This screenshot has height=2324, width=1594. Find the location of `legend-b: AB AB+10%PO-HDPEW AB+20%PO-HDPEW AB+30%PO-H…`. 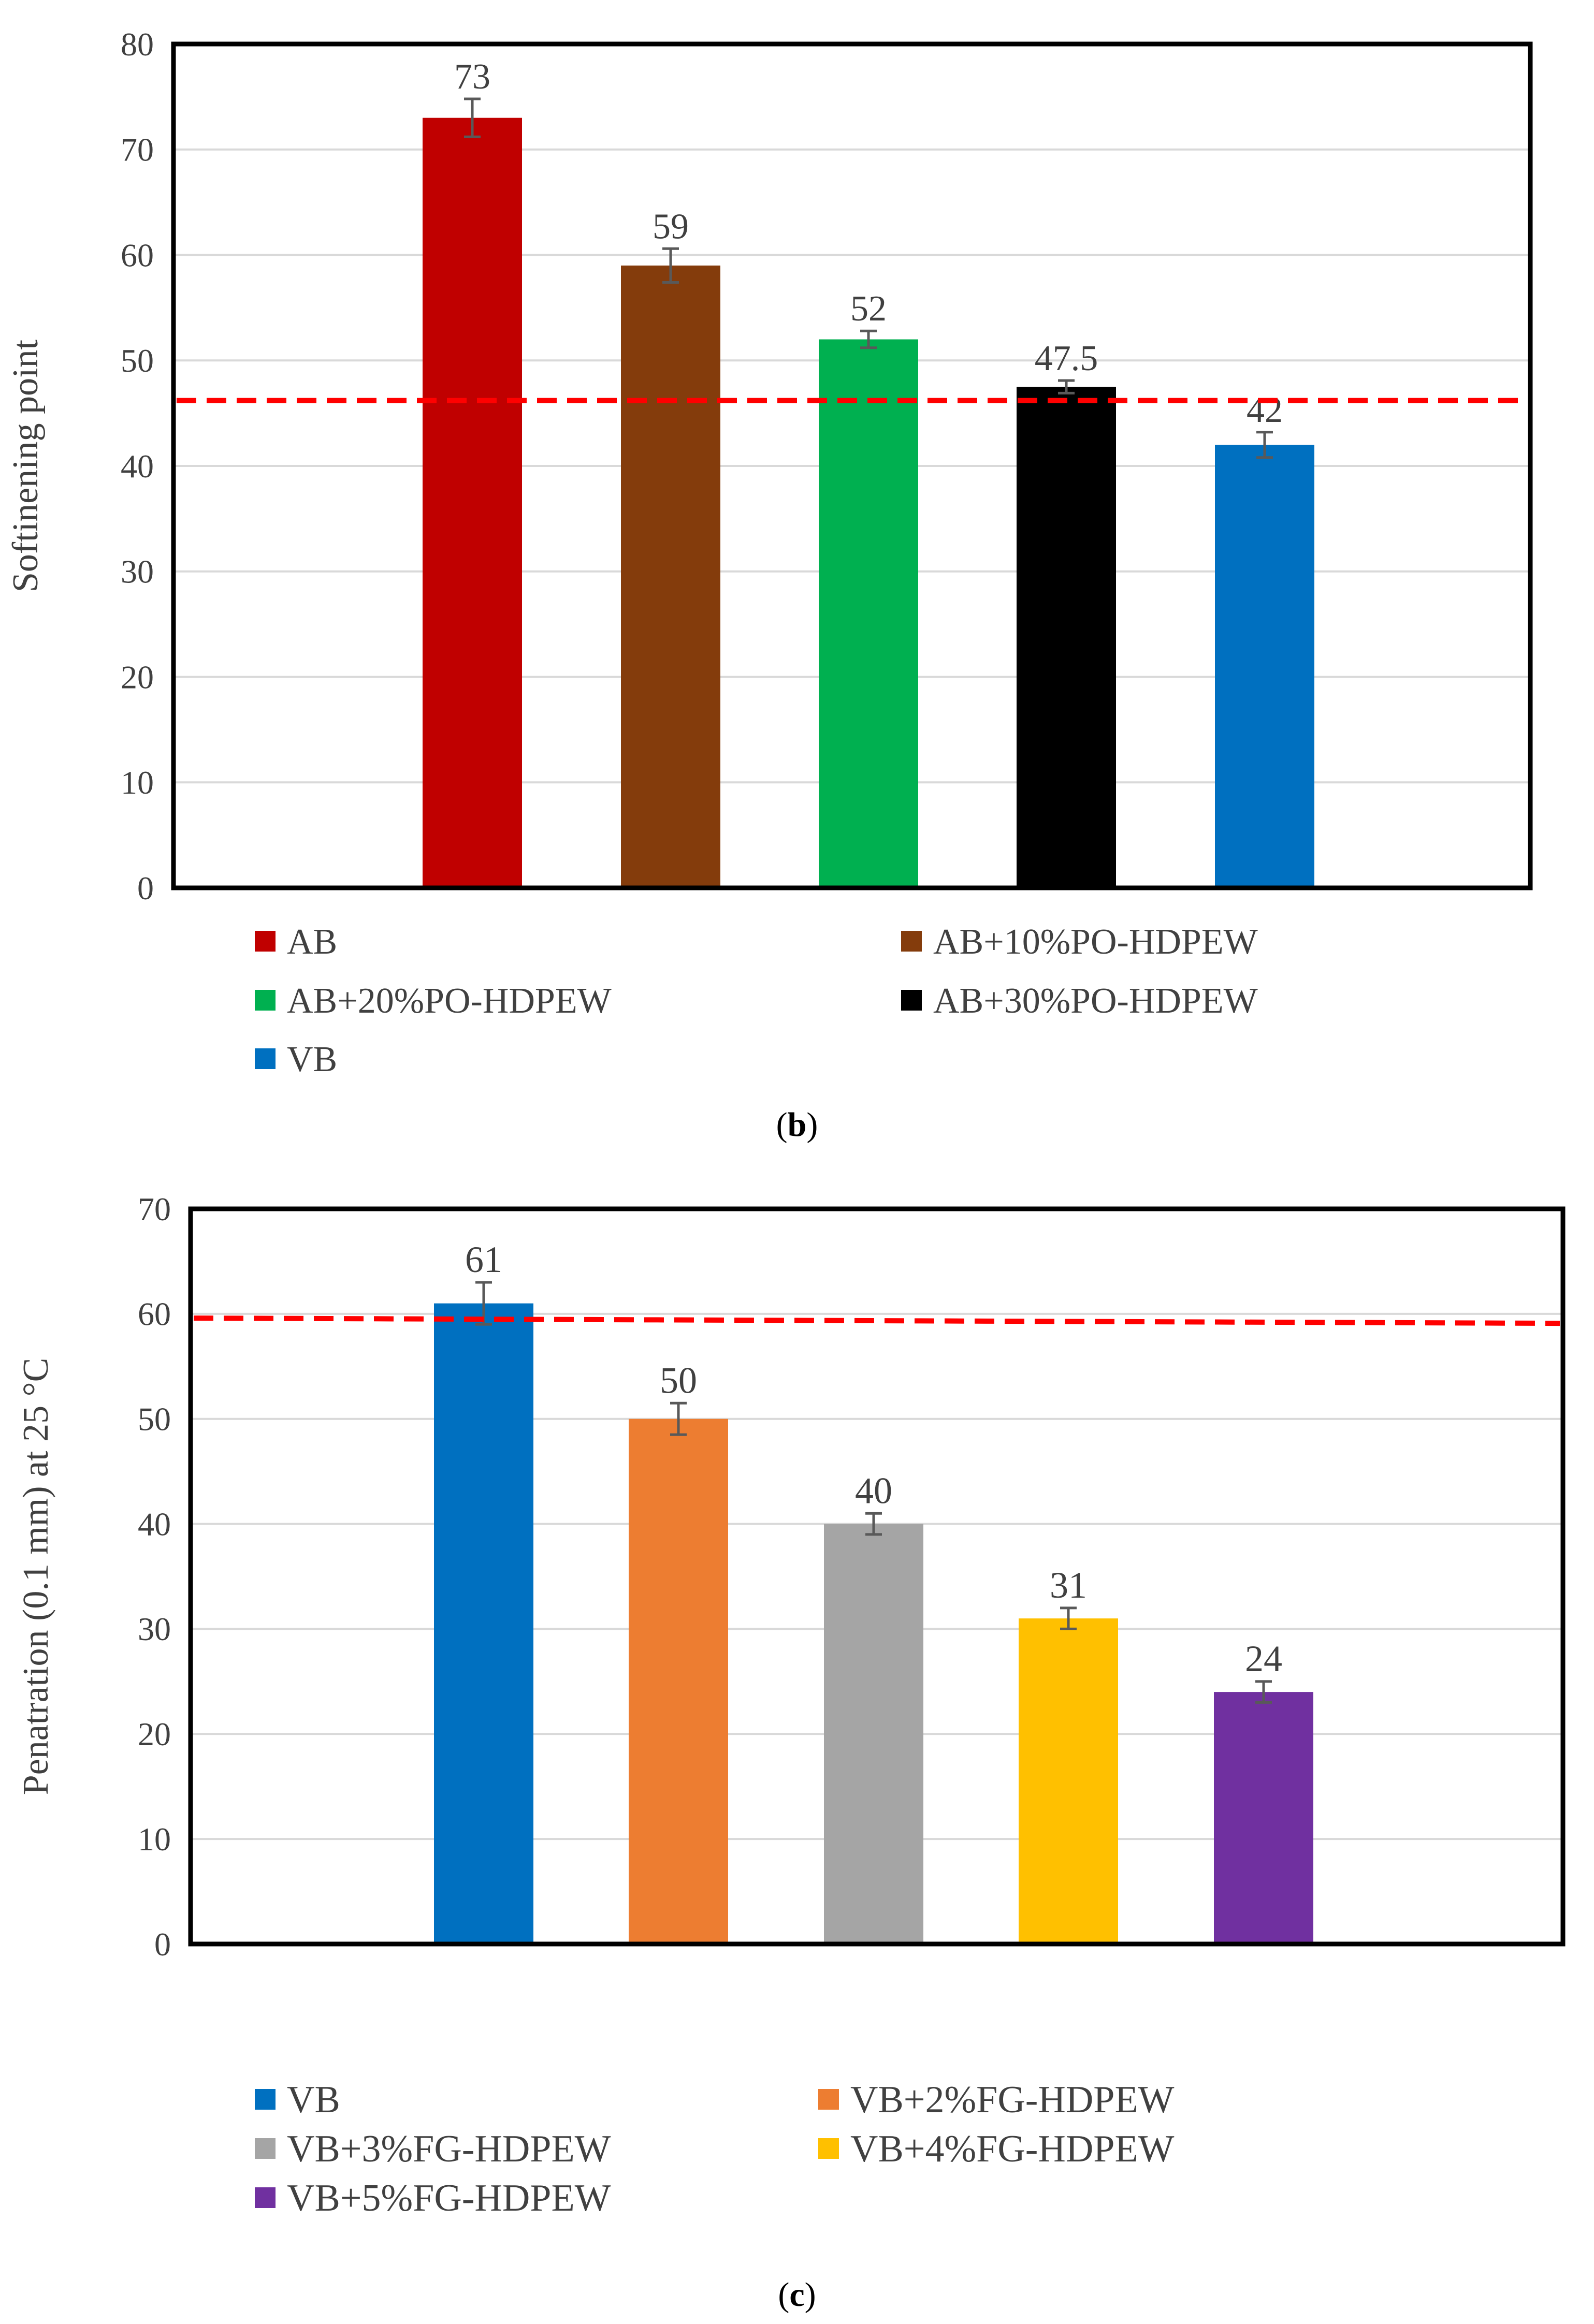

legend-b: AB AB+10%PO-HDPEW AB+20%PO-HDPEW AB+30%PO-H… is located at coordinates (757, 1001).